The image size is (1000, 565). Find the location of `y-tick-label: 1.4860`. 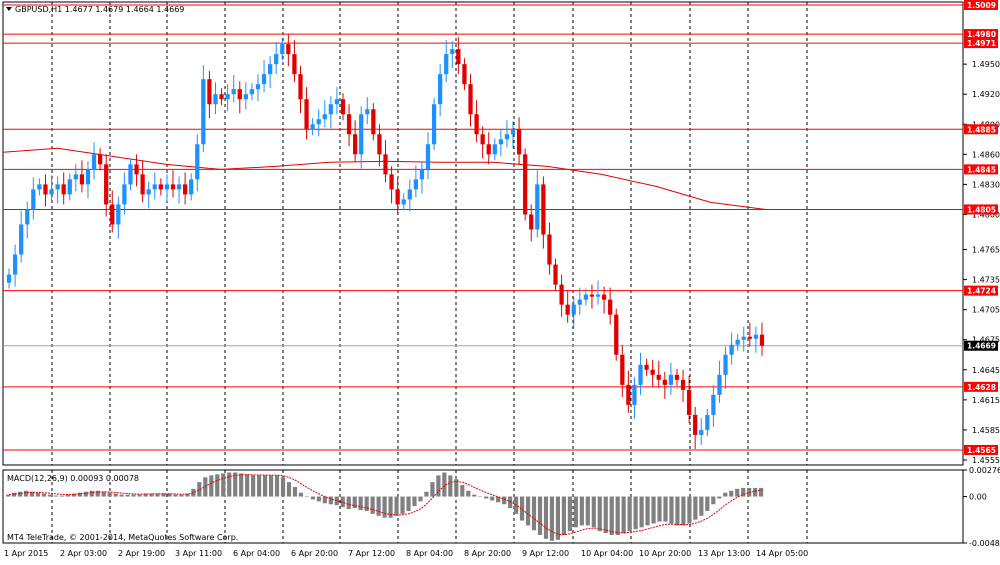

y-tick-label: 1.4860 is located at coordinates (986, 154).